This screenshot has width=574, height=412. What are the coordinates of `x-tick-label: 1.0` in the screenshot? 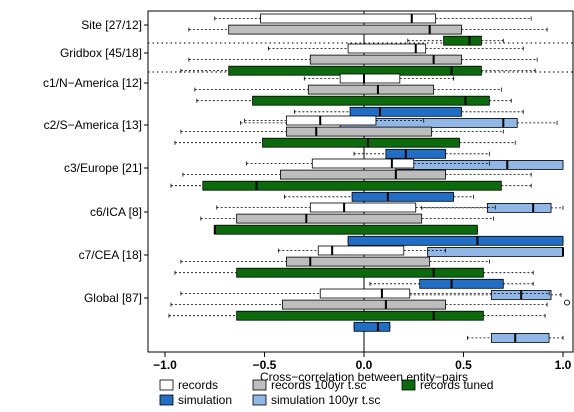 It's located at (563, 365).